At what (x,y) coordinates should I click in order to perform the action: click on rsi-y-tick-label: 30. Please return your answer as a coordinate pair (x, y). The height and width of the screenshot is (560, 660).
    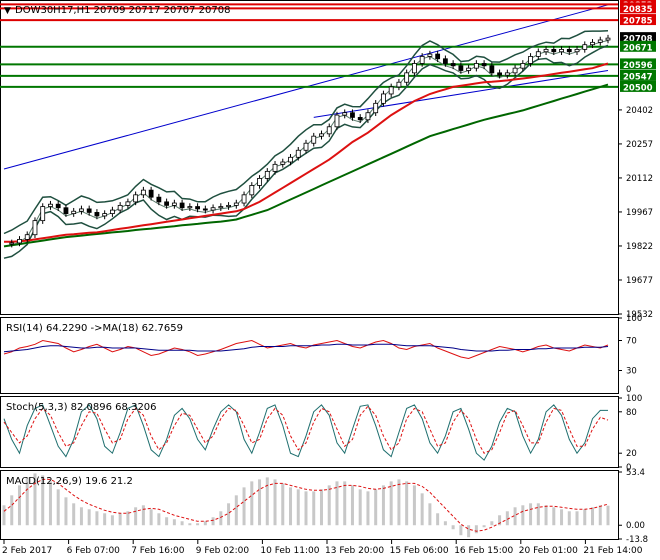
    Looking at the image, I should click on (631, 372).